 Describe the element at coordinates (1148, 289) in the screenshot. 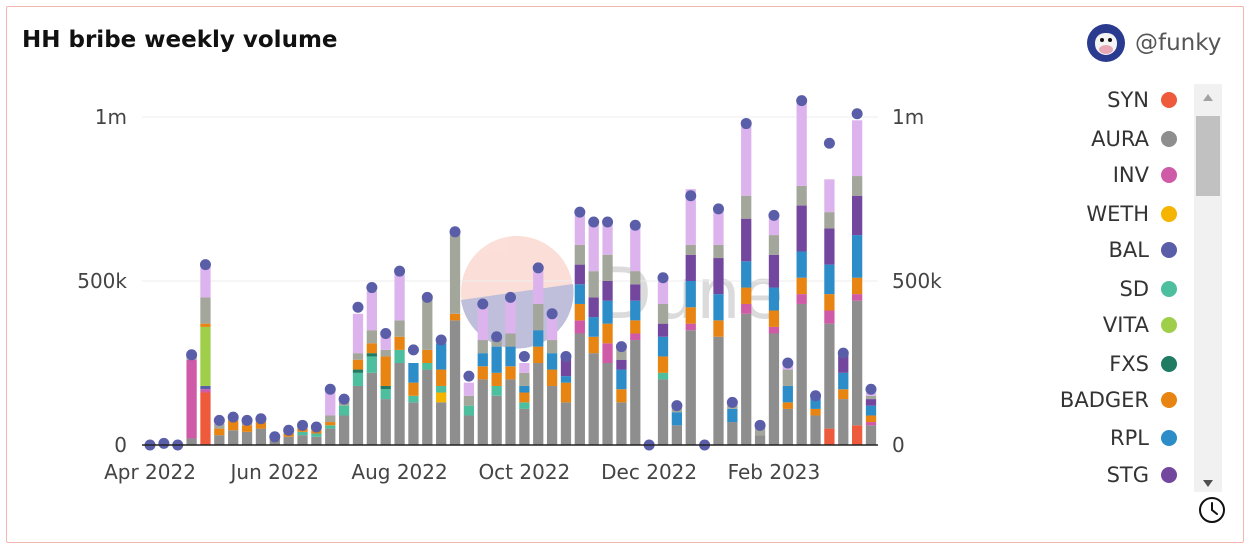

I see `legend-item-sd: SD` at that location.